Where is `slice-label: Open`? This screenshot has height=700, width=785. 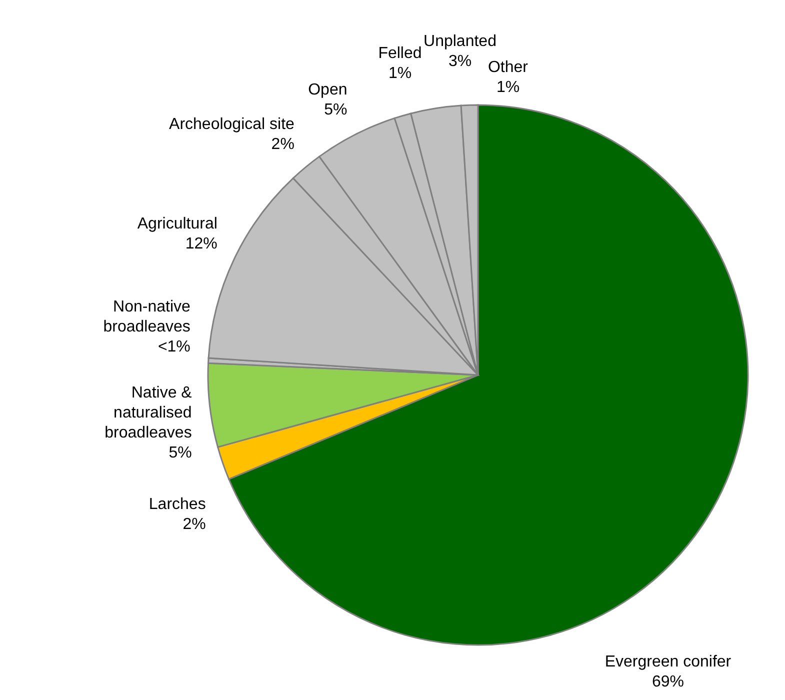 slice-label: Open is located at coordinates (328, 89).